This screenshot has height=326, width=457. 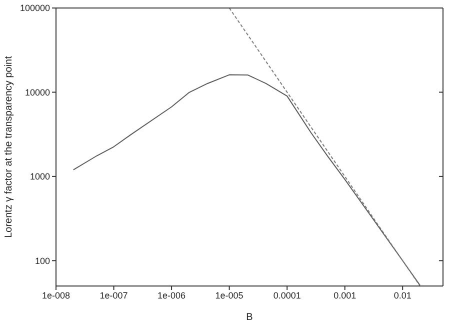 What do you see at coordinates (114, 295) in the screenshot?
I see `x-tick-label: 1e-007` at bounding box center [114, 295].